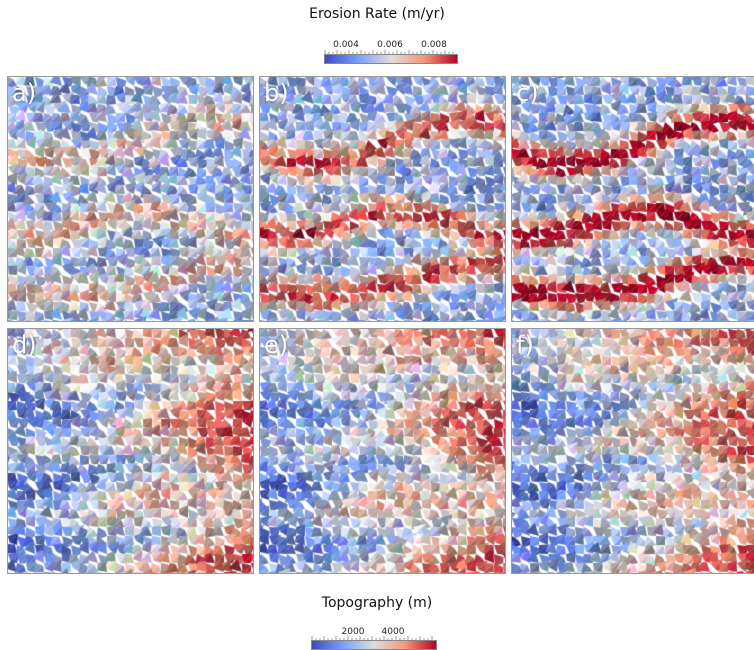 The image size is (754, 650). What do you see at coordinates (24, 93) in the screenshot?
I see `panel-label: a)` at bounding box center [24, 93].